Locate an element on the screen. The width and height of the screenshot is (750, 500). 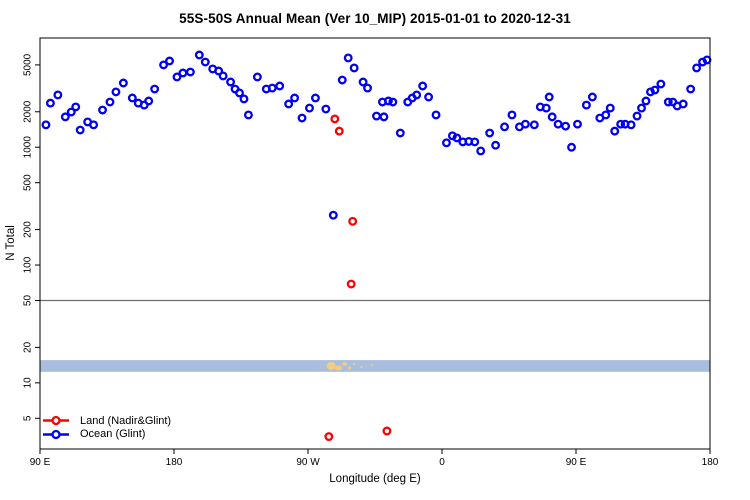
y-tick-label: 10 is located at coordinates (28, 383).